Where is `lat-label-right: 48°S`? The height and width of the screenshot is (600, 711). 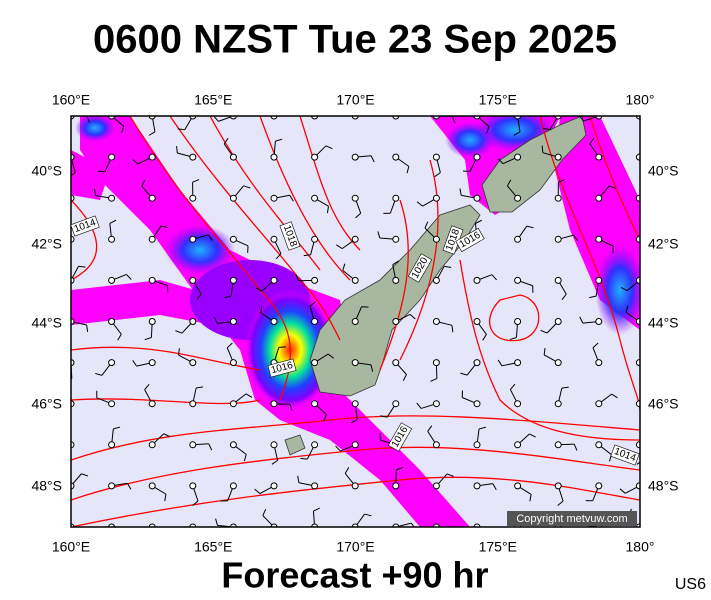 lat-label-right: 48°S is located at coordinates (663, 486).